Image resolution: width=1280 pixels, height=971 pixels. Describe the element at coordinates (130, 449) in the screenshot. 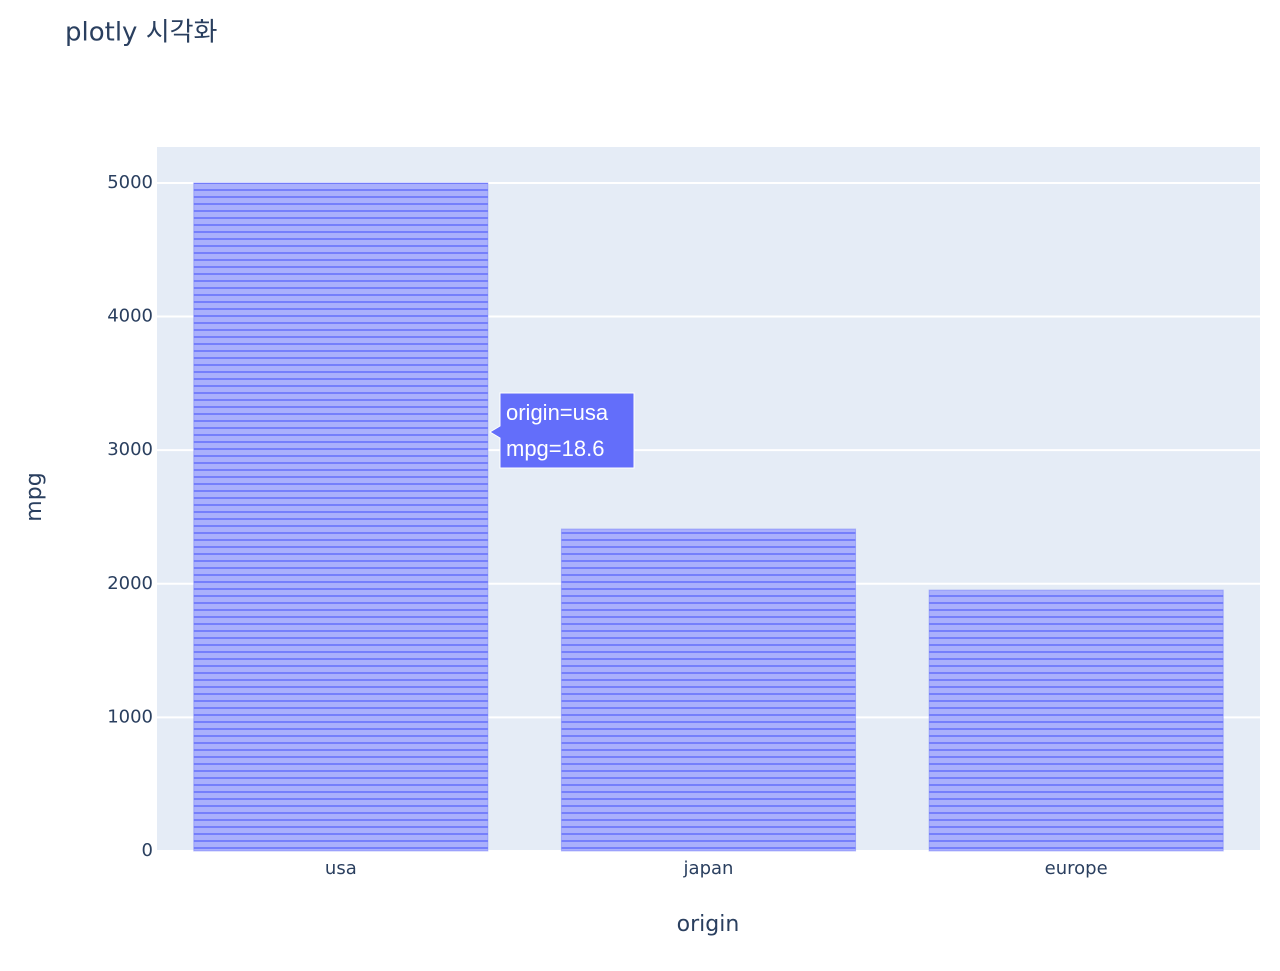

I see `y-tick-label: 3000` at that location.